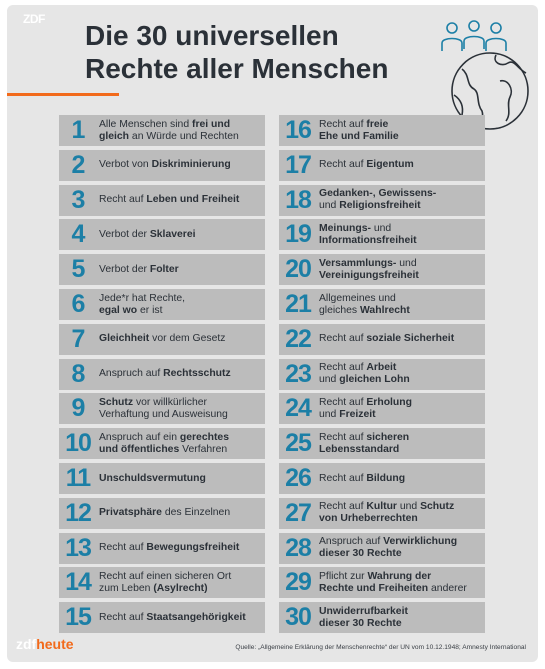 This screenshot has width=545, height=669. Describe the element at coordinates (381, 367) in the screenshot. I see `right-text-bold: Arbeit` at that location.